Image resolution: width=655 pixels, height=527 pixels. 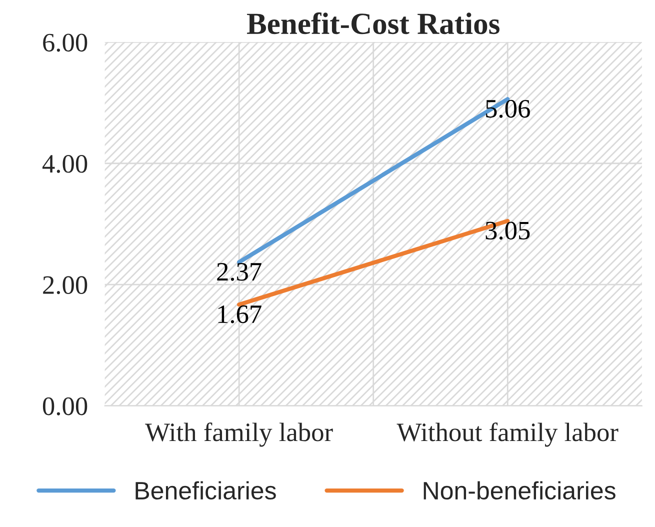 What do you see at coordinates (508, 231) in the screenshot?
I see `data-label: 3.05` at bounding box center [508, 231].